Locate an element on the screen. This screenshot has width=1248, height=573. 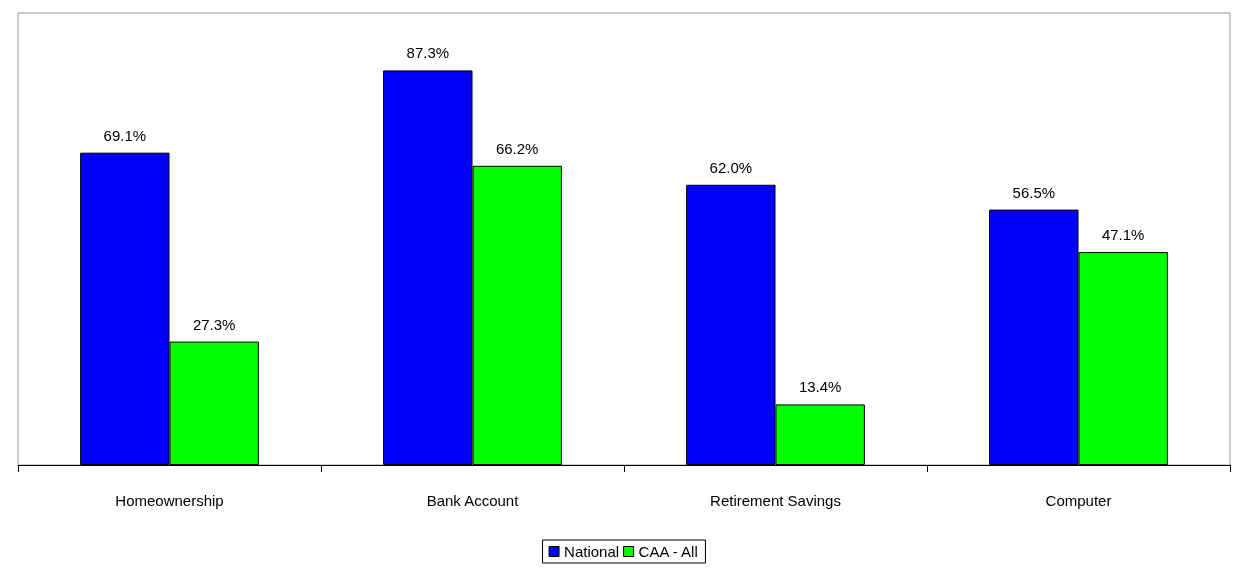
data-label: 13.4% is located at coordinates (820, 387).